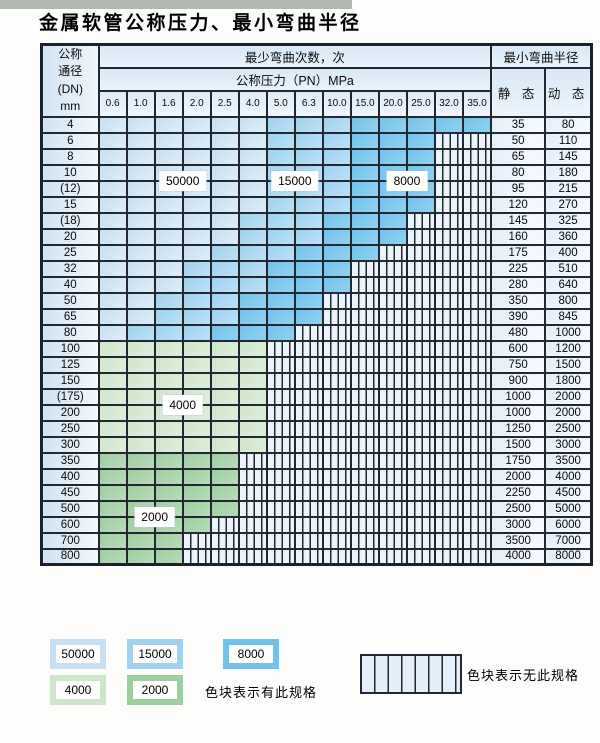 The image size is (600, 743). I want to click on radius-header: 最小弯曲半径, so click(541, 56).